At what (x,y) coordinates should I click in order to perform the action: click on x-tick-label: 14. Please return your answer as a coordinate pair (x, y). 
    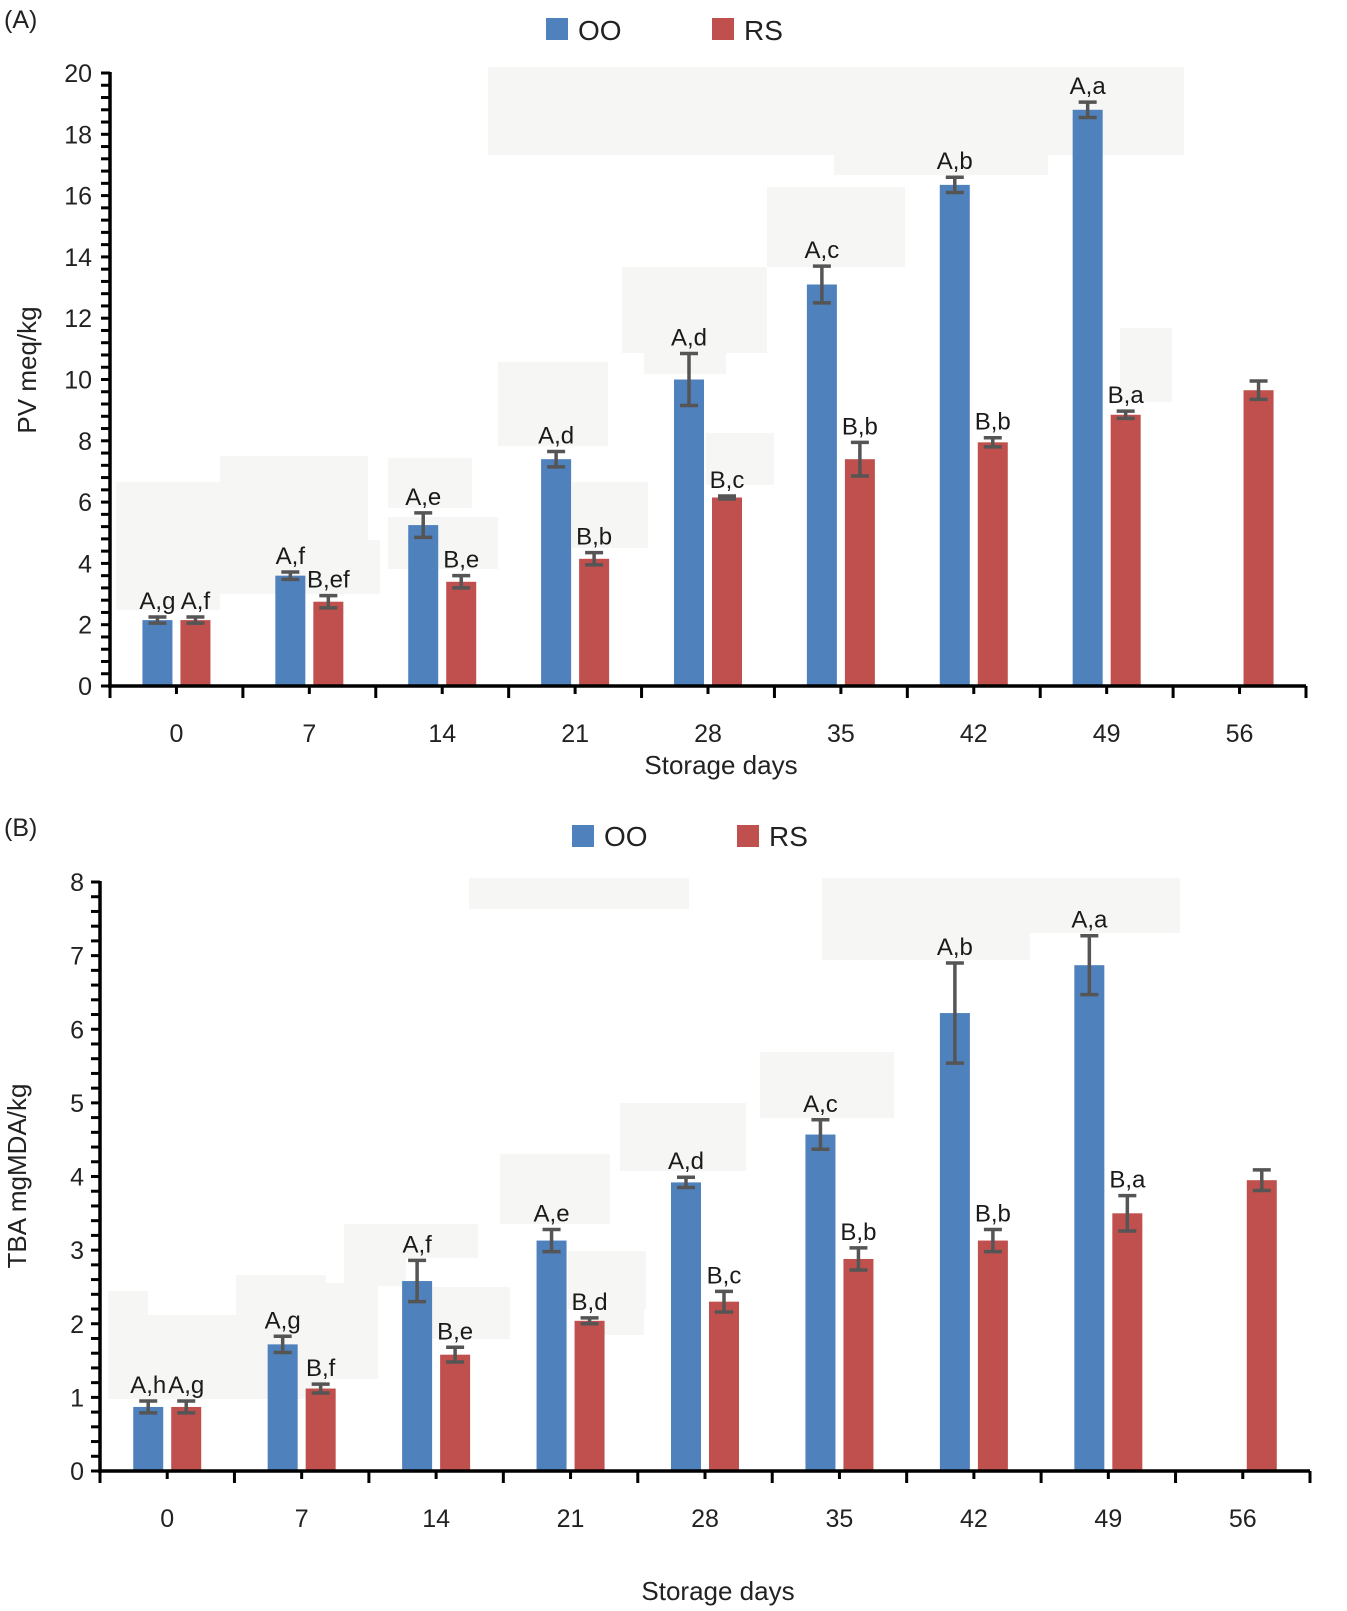
    Looking at the image, I should click on (436, 1519).